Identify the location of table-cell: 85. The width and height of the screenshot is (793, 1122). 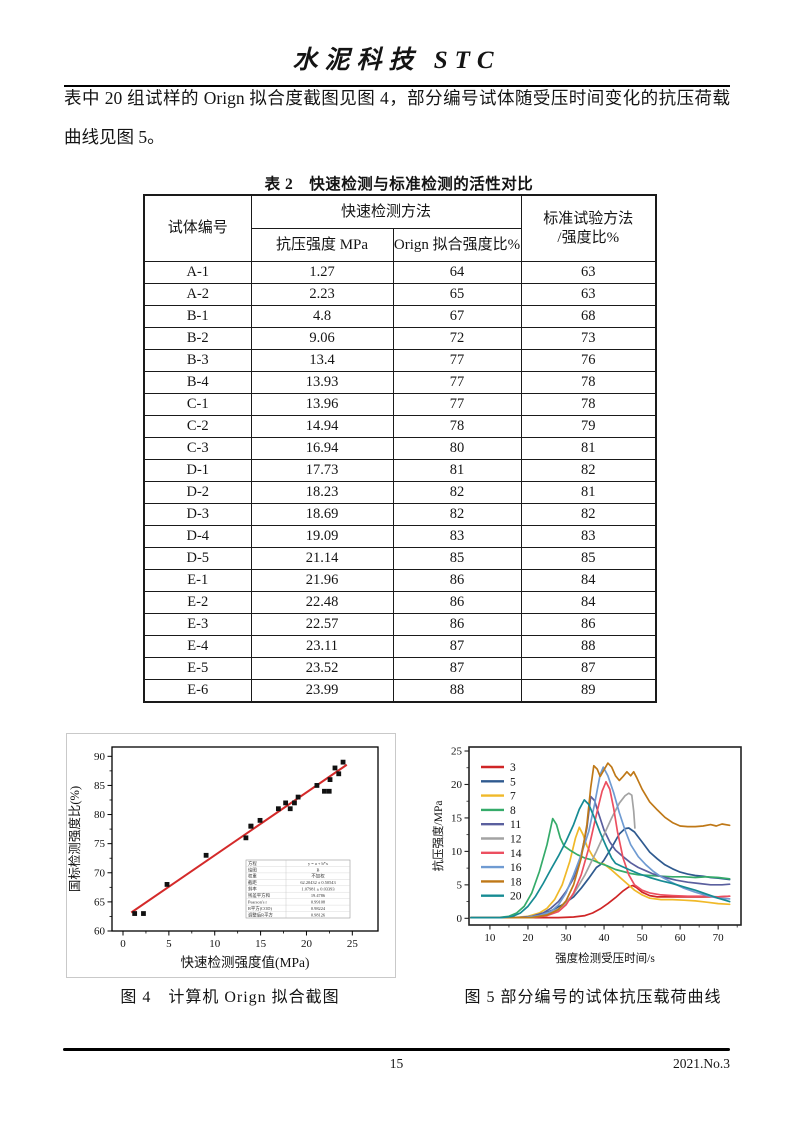
(457, 558).